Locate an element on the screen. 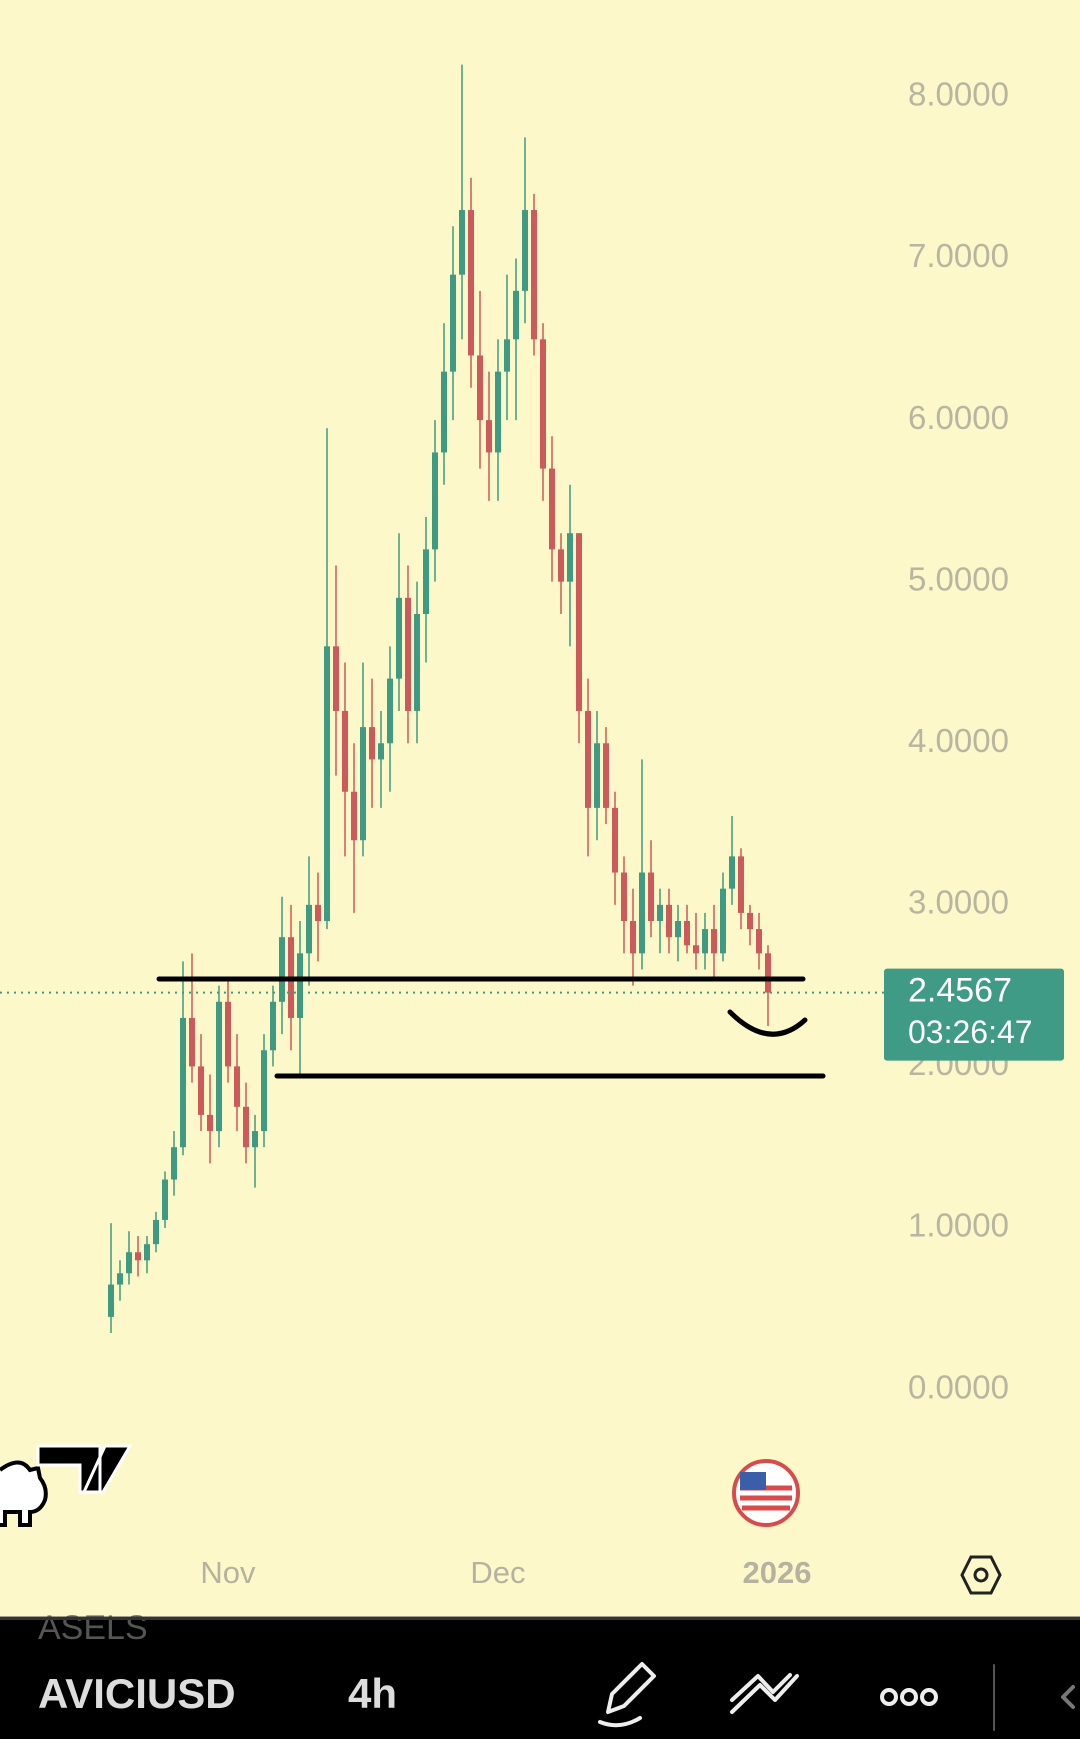 The width and height of the screenshot is (1080, 1739). draw-tool-icon is located at coordinates (627, 1695).